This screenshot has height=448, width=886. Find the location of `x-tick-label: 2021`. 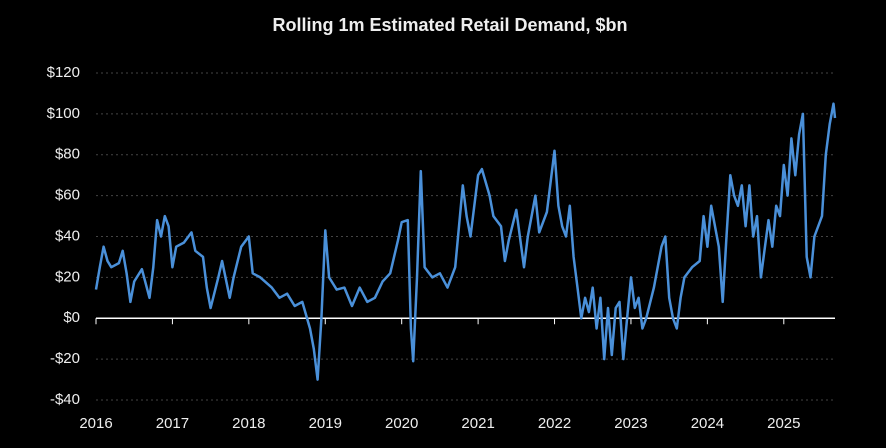

x-tick-label: 2021 is located at coordinates (477, 423).